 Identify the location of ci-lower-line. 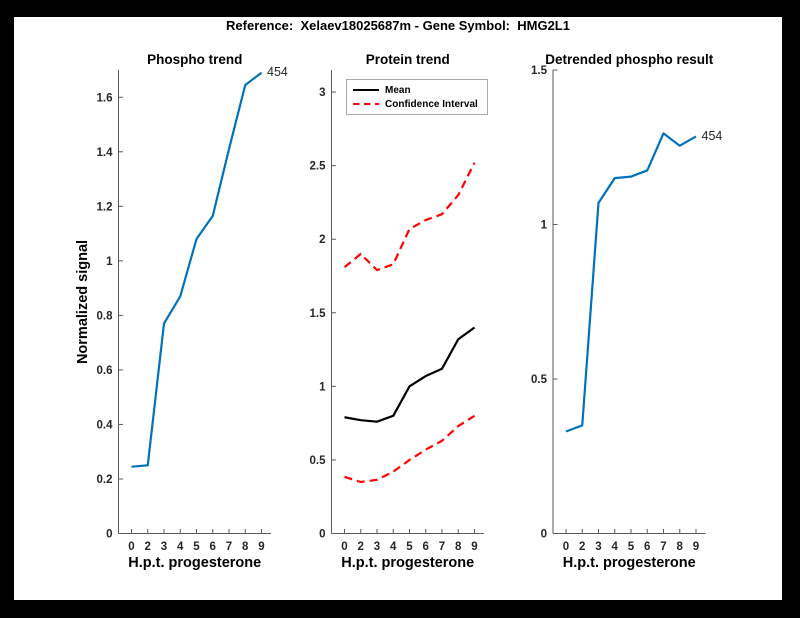
(410, 449).